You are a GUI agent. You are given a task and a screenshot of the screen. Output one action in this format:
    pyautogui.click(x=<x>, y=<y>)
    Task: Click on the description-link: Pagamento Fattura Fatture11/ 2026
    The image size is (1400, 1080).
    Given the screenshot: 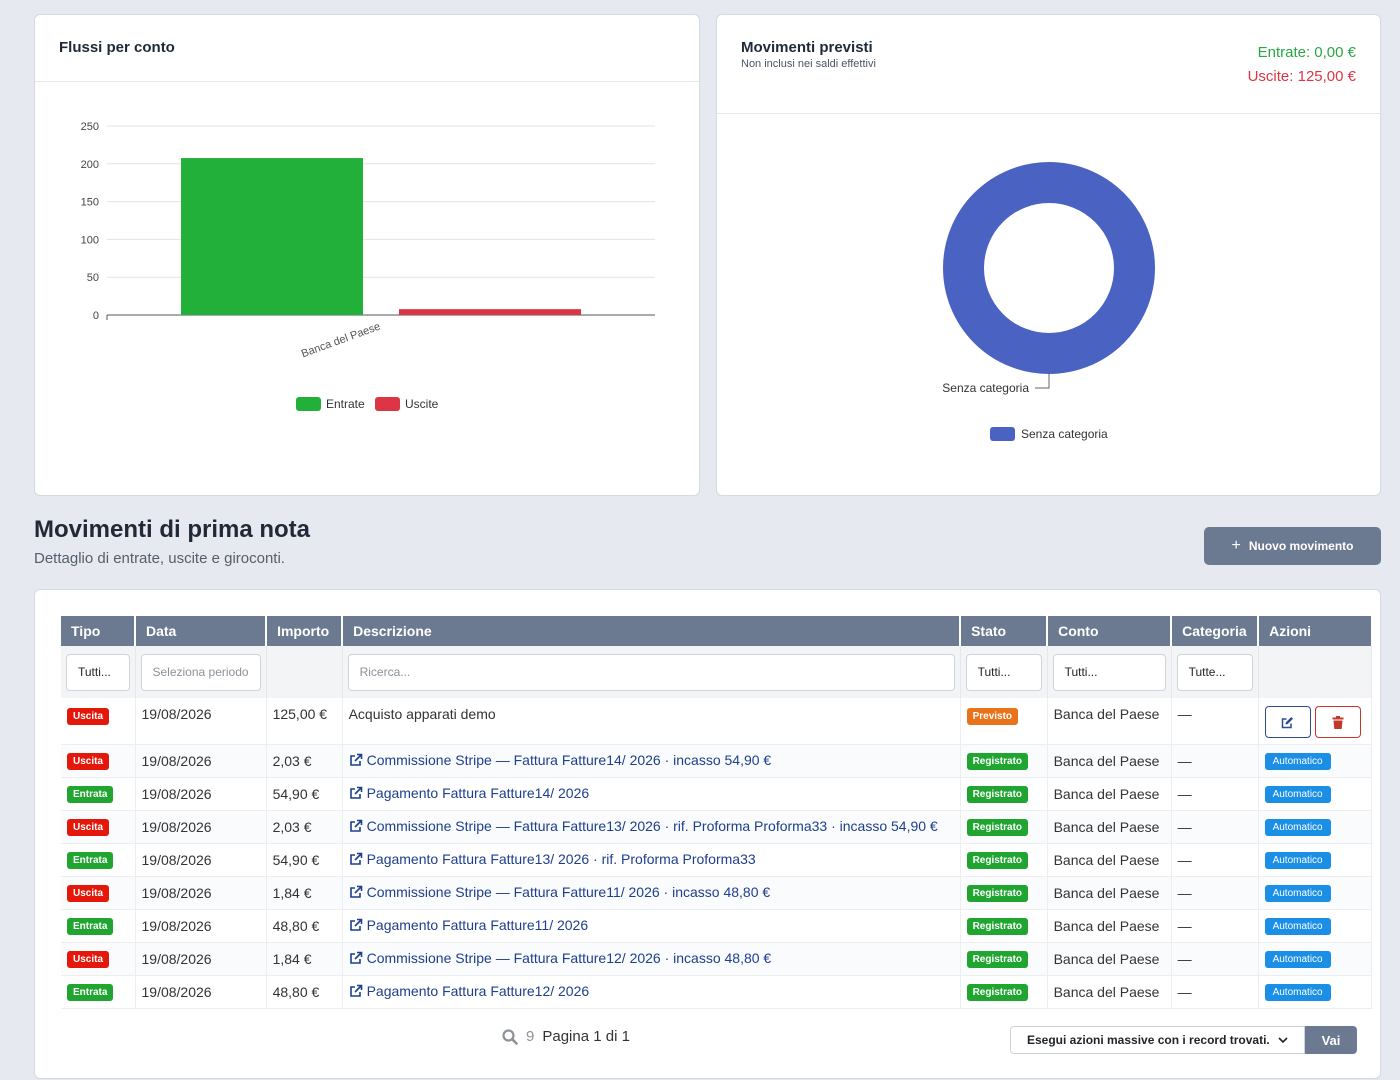 What is the action you would take?
    pyautogui.click(x=468, y=925)
    